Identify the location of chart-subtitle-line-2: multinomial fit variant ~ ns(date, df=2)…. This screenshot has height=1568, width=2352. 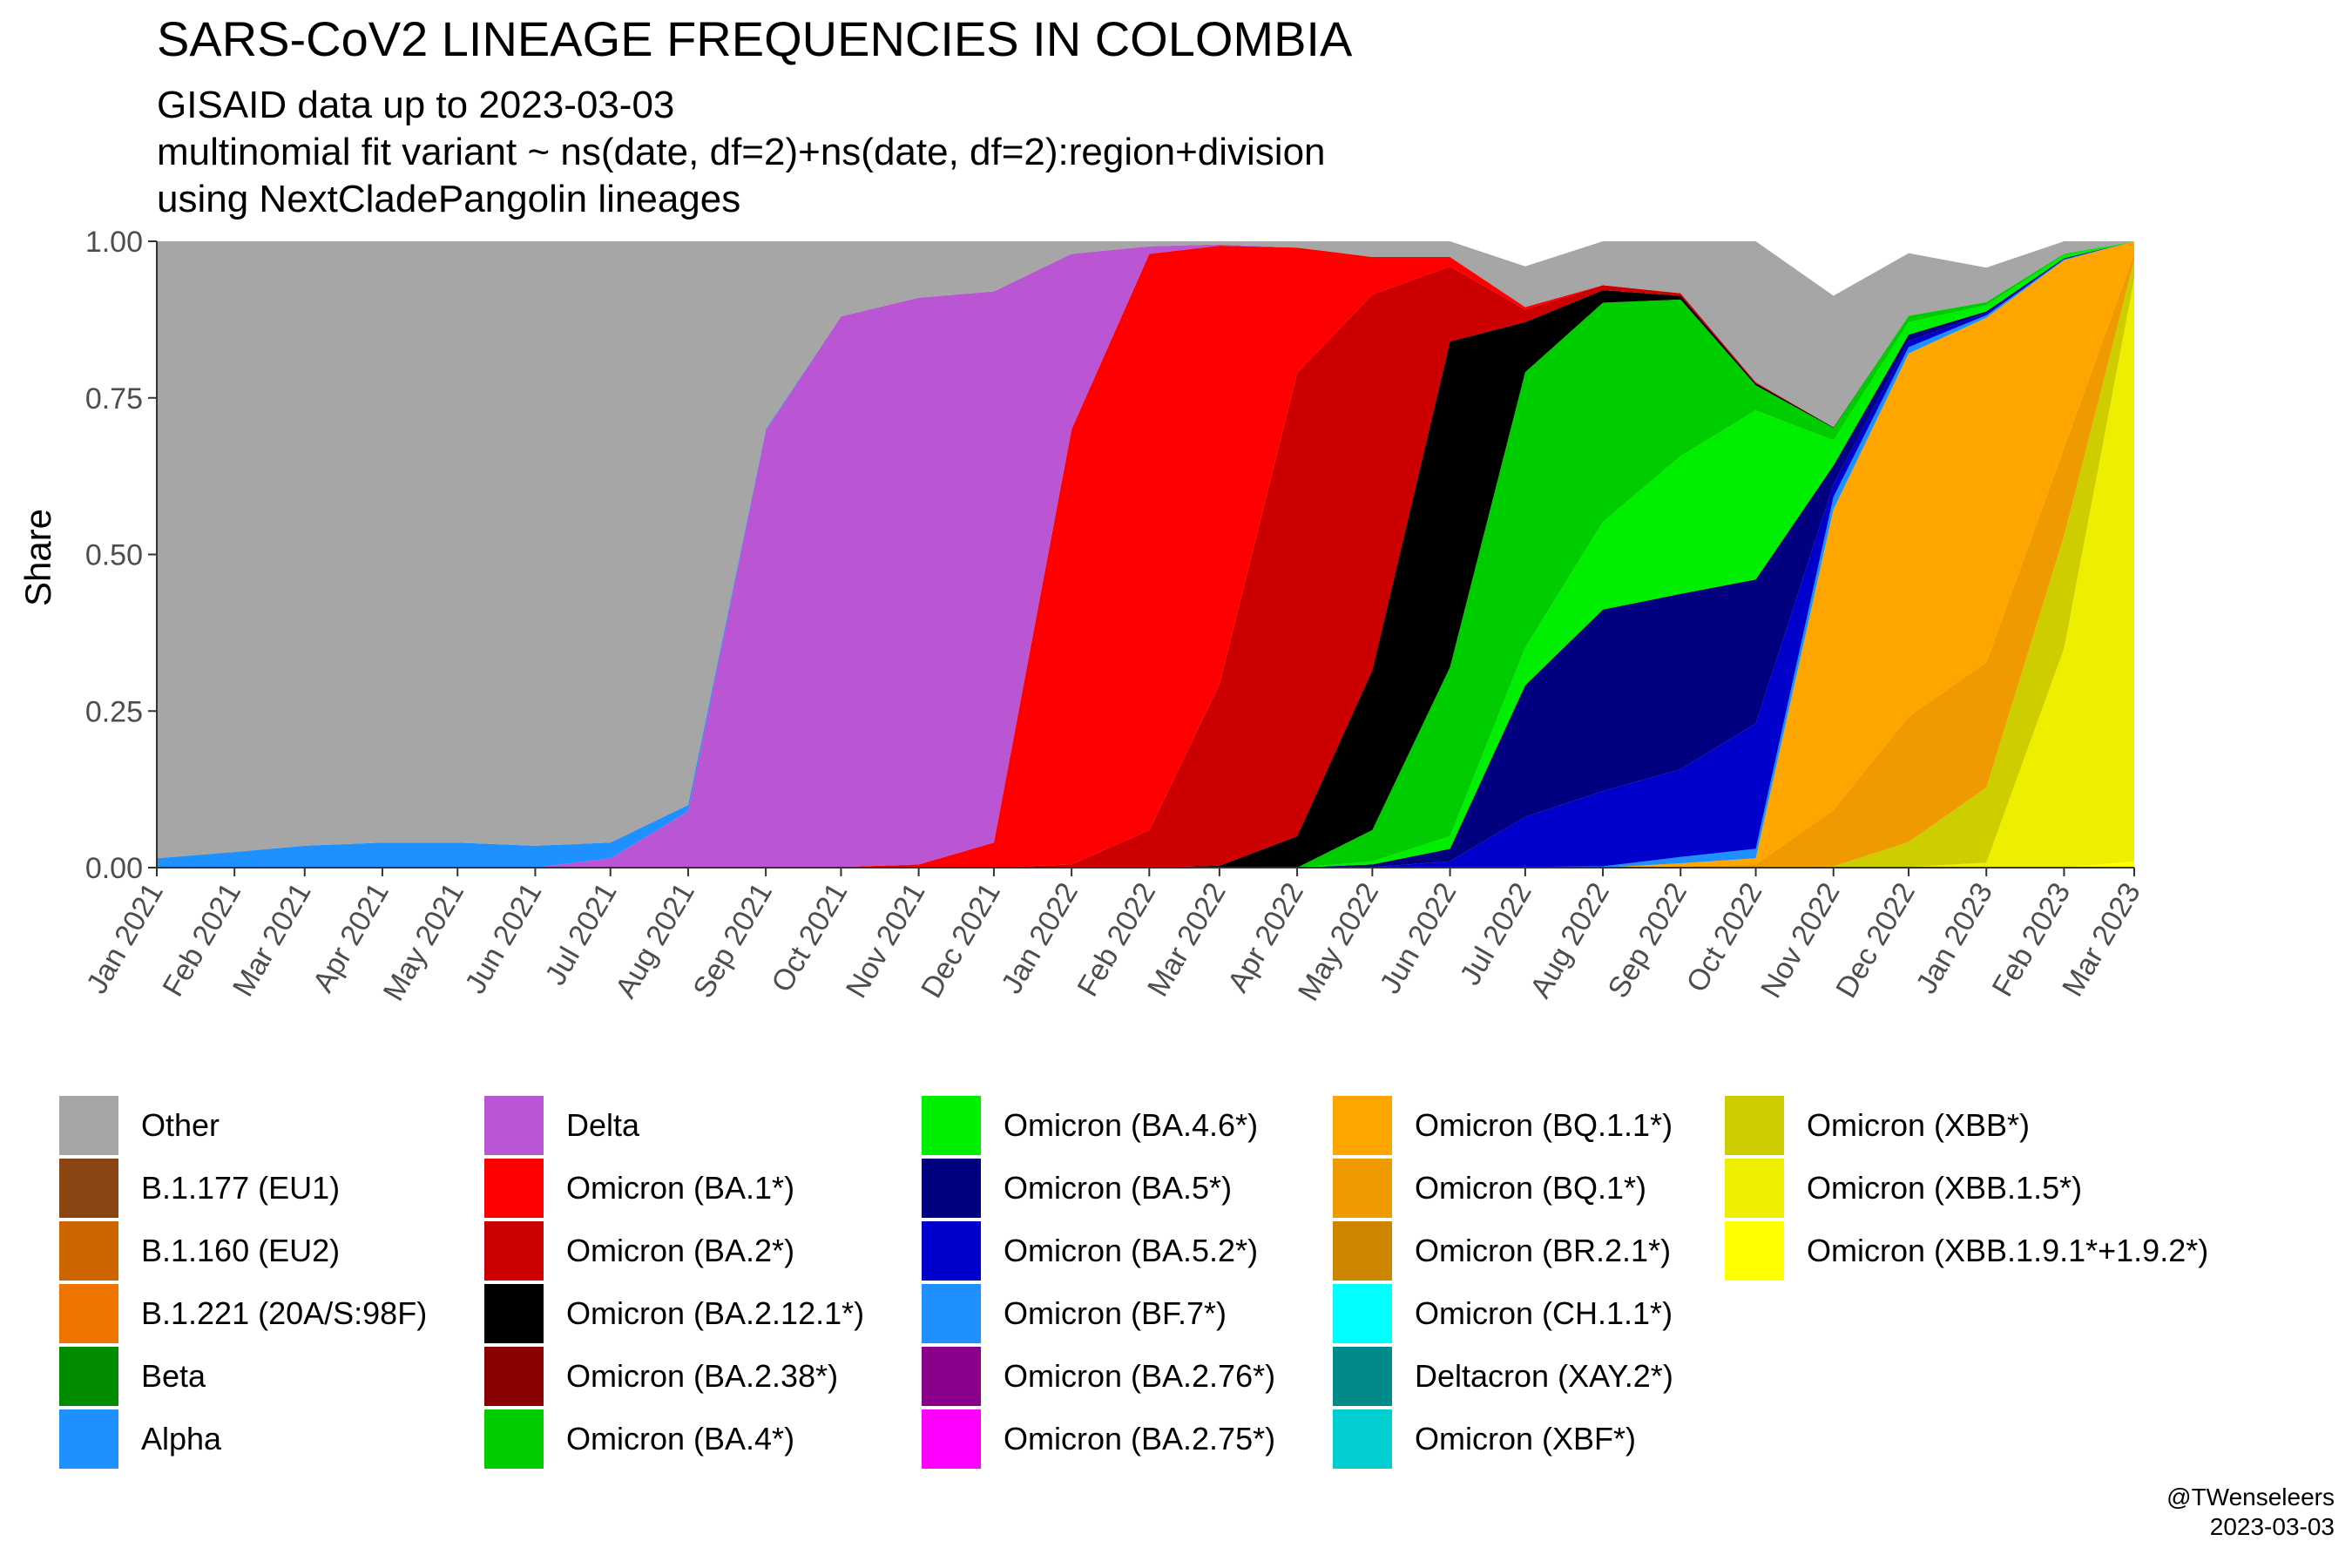
(741, 152).